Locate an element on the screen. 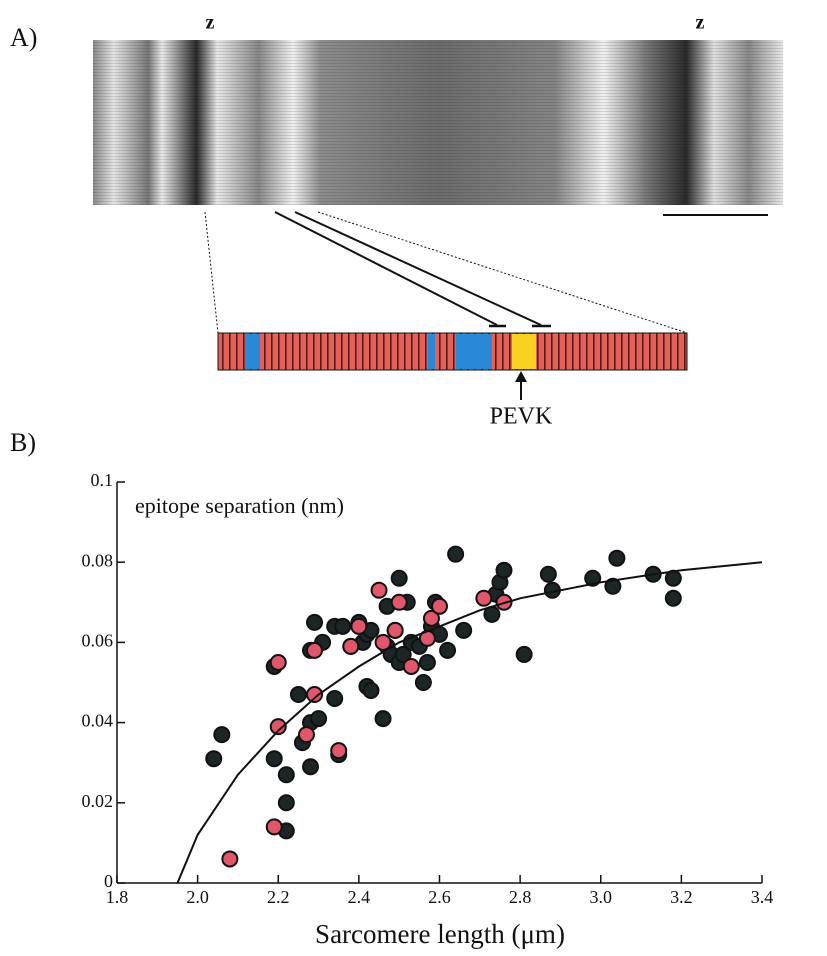 The height and width of the screenshot is (956, 827). micrograph-texture is located at coordinates (438, 122).